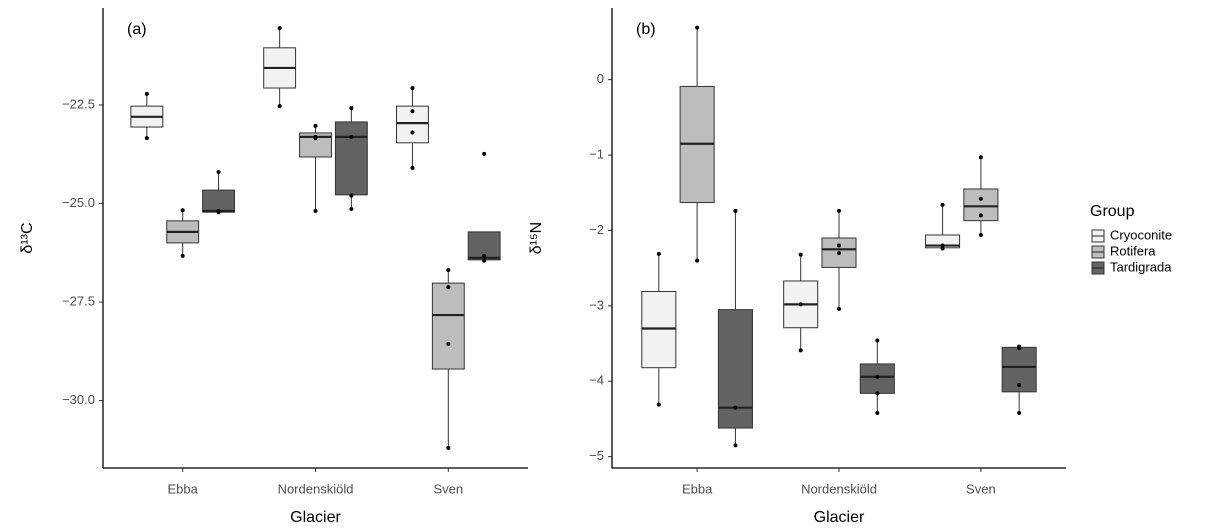 The width and height of the screenshot is (1213, 528). Describe the element at coordinates (1112, 211) in the screenshot. I see `legend-title: Group` at that location.